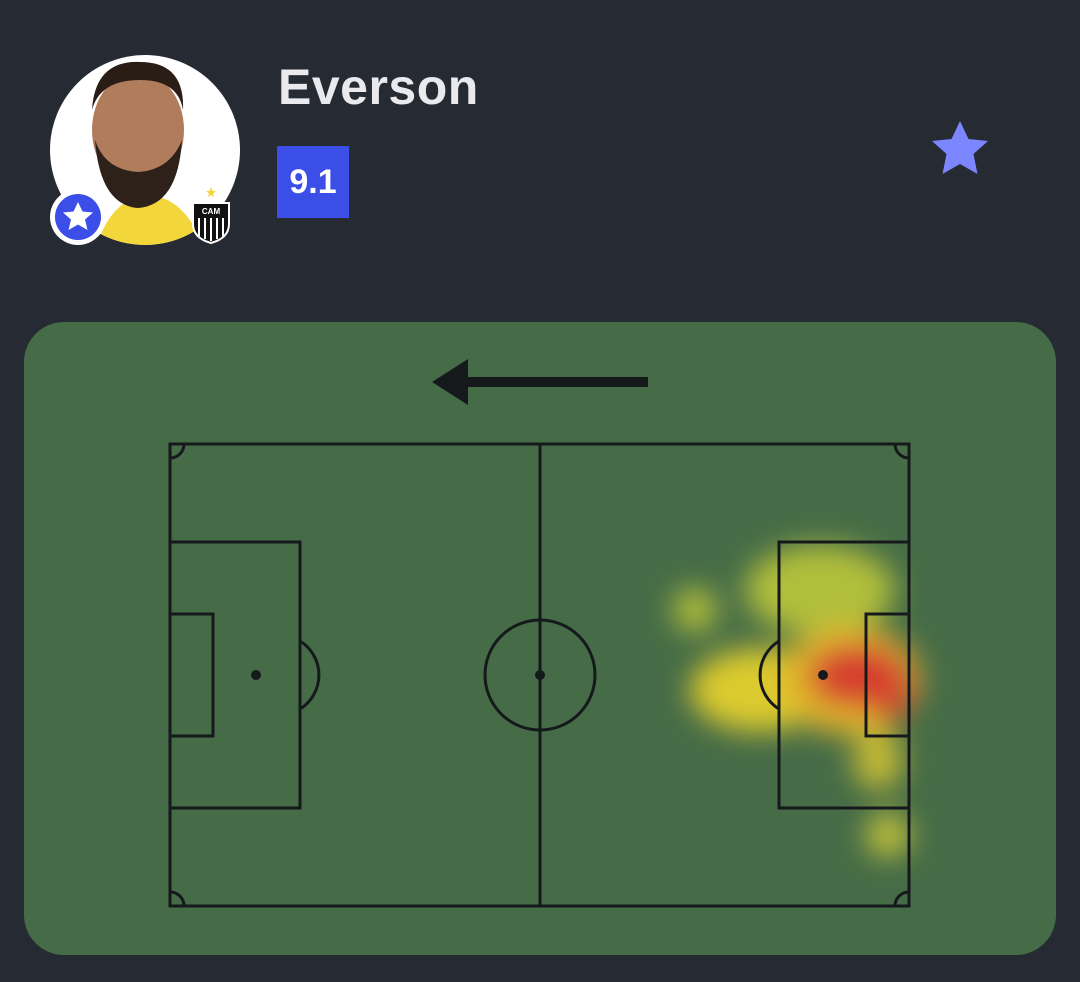 This screenshot has height=982, width=1080. I want to click on team-crest: CAM, so click(211, 216).